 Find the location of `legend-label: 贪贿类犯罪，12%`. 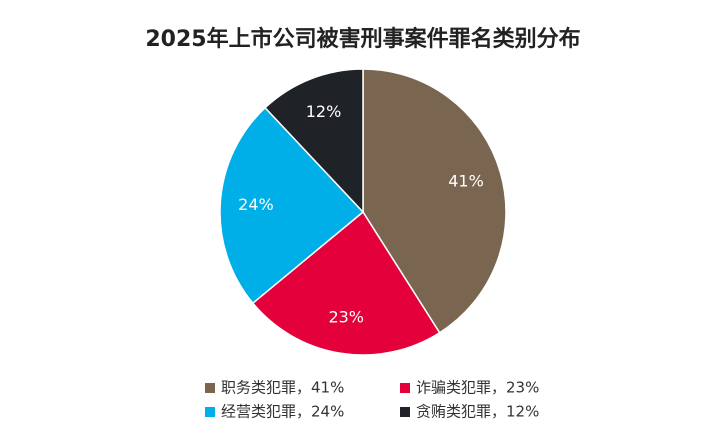

legend-label: 贪贿类犯罪，12% is located at coordinates (477, 412).